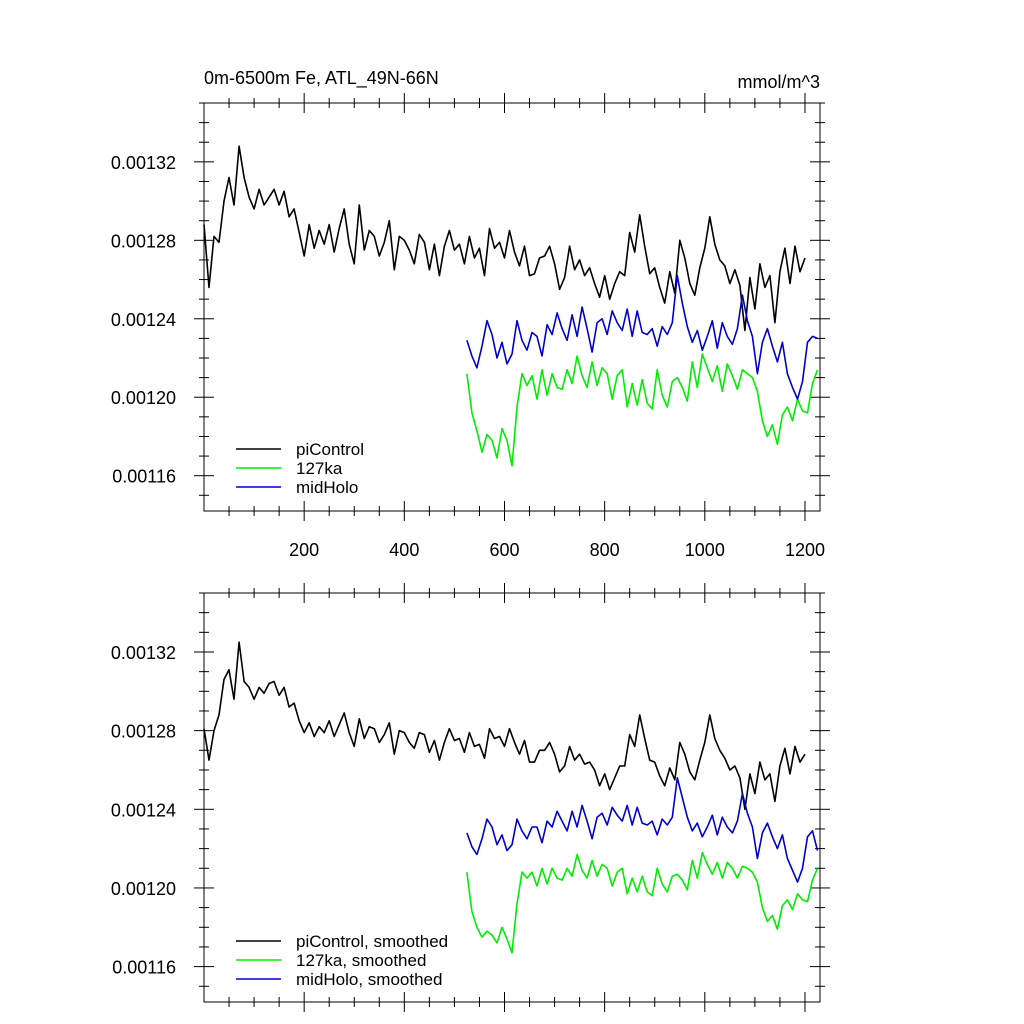 The height and width of the screenshot is (1024, 1024). What do you see at coordinates (327, 487) in the screenshot?
I see `legend-label: midHolo` at bounding box center [327, 487].